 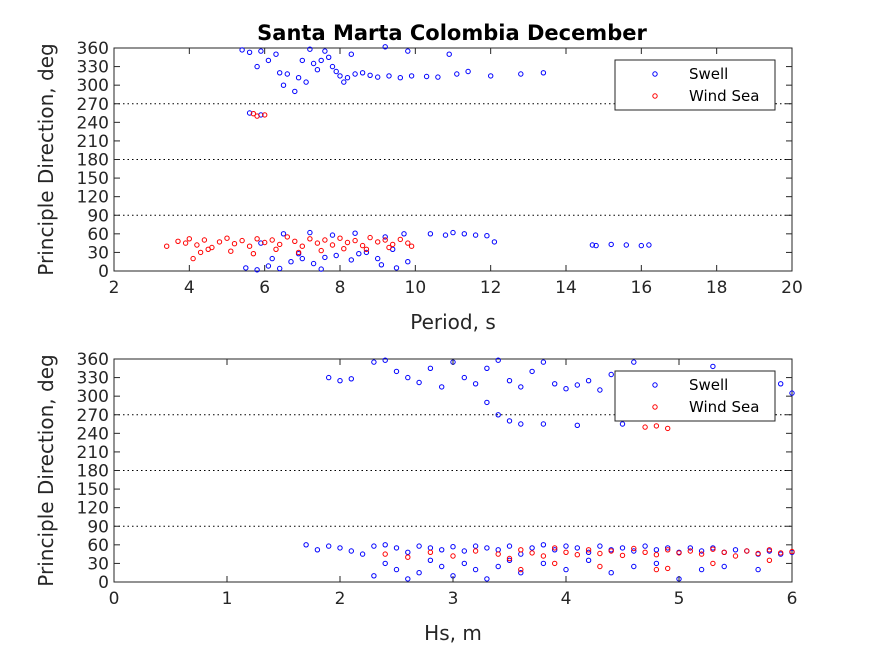 What do you see at coordinates (679, 599) in the screenshot?
I see `panel-1-x-tick-label: 5` at bounding box center [679, 599].